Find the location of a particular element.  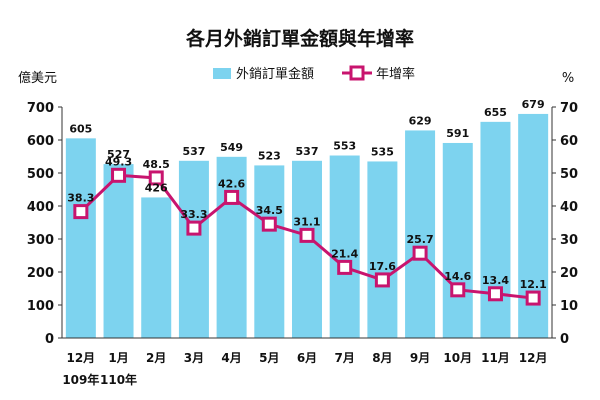

x-tick-label: 6月 is located at coordinates (307, 358).